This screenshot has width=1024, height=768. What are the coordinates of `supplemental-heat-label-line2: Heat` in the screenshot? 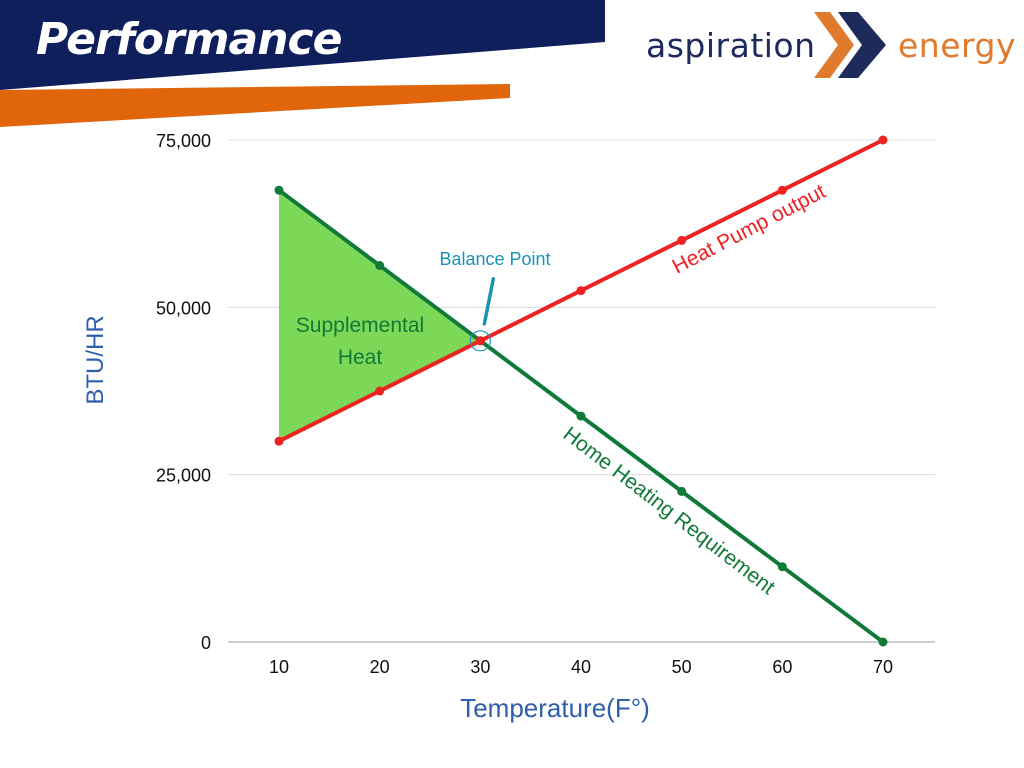 It's located at (360, 357).